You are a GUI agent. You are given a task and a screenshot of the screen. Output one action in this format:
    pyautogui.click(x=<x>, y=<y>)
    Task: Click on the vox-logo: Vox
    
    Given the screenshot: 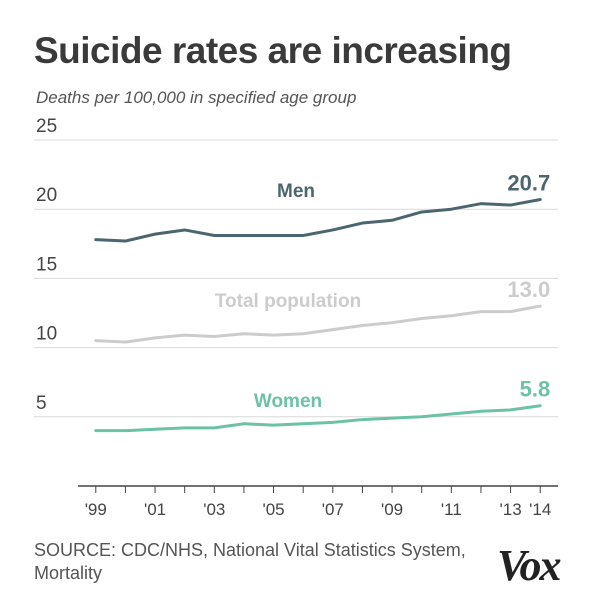 What is the action you would take?
    pyautogui.click(x=529, y=565)
    